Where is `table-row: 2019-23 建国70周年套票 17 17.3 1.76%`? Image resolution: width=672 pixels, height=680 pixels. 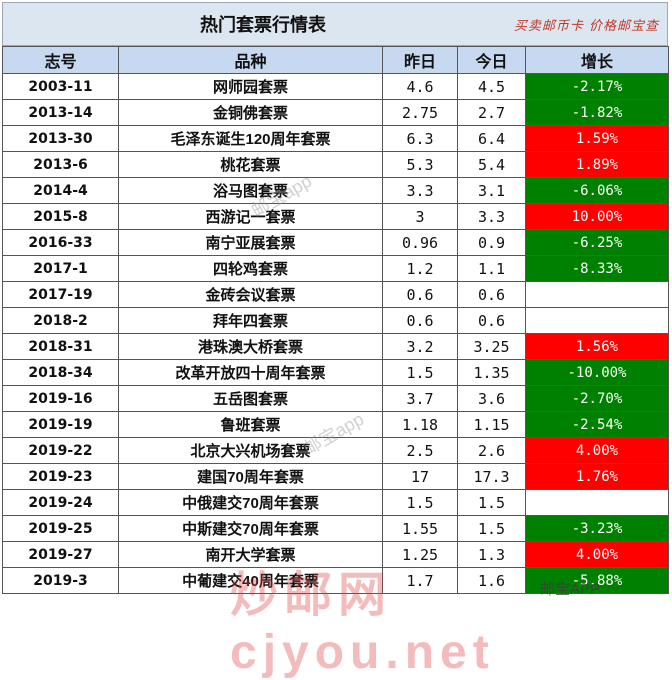
table-row: 2019-23 建国70周年套票 17 17.3 1.76% is located at coordinates (335, 476).